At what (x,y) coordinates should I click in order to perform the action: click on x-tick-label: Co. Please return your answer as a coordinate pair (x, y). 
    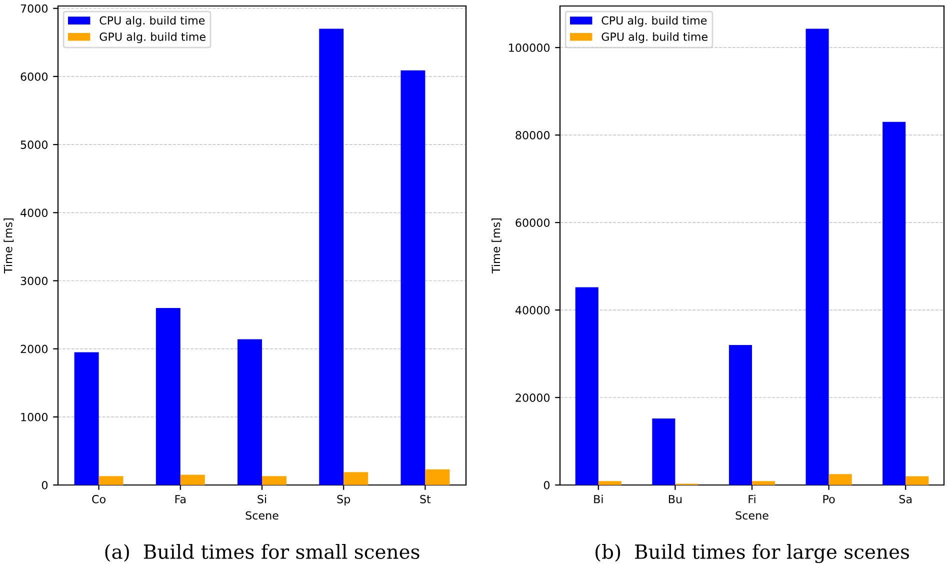
    Looking at the image, I should click on (99, 499).